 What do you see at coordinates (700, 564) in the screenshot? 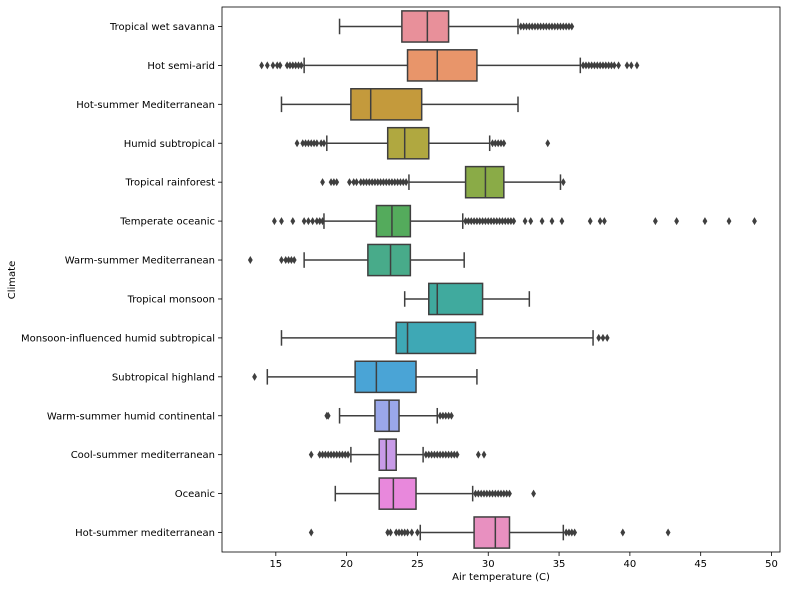
I see `x-tick-label: 45` at bounding box center [700, 564].